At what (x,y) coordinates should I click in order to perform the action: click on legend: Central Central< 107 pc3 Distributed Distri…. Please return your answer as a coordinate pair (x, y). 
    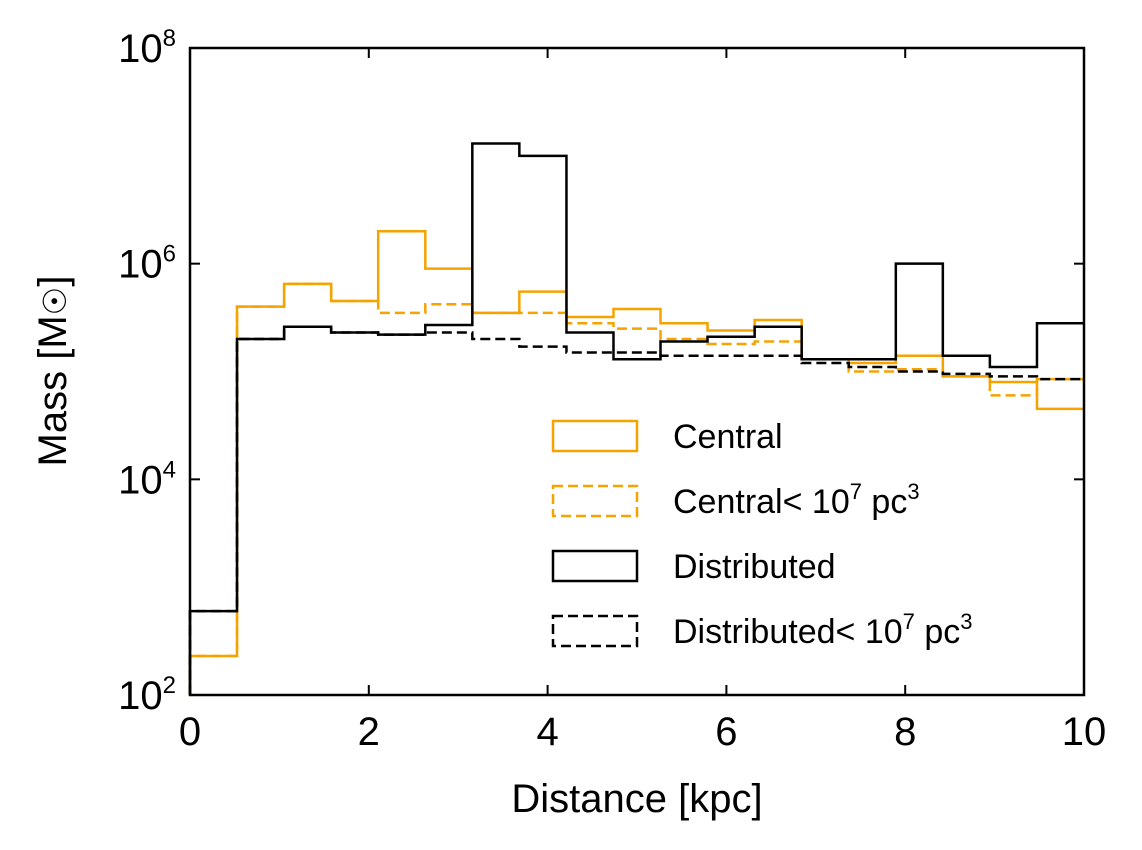
    Looking at the image, I should click on (762, 534).